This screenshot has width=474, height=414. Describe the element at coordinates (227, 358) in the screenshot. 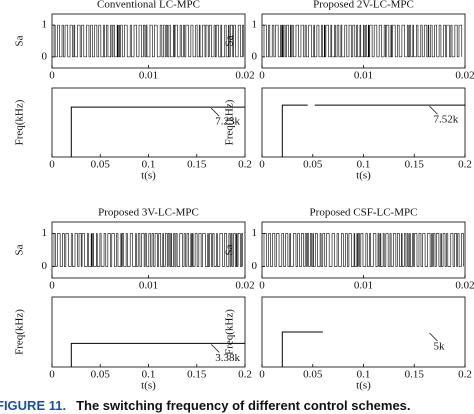

I see `annotation: 3.38k` at that location.